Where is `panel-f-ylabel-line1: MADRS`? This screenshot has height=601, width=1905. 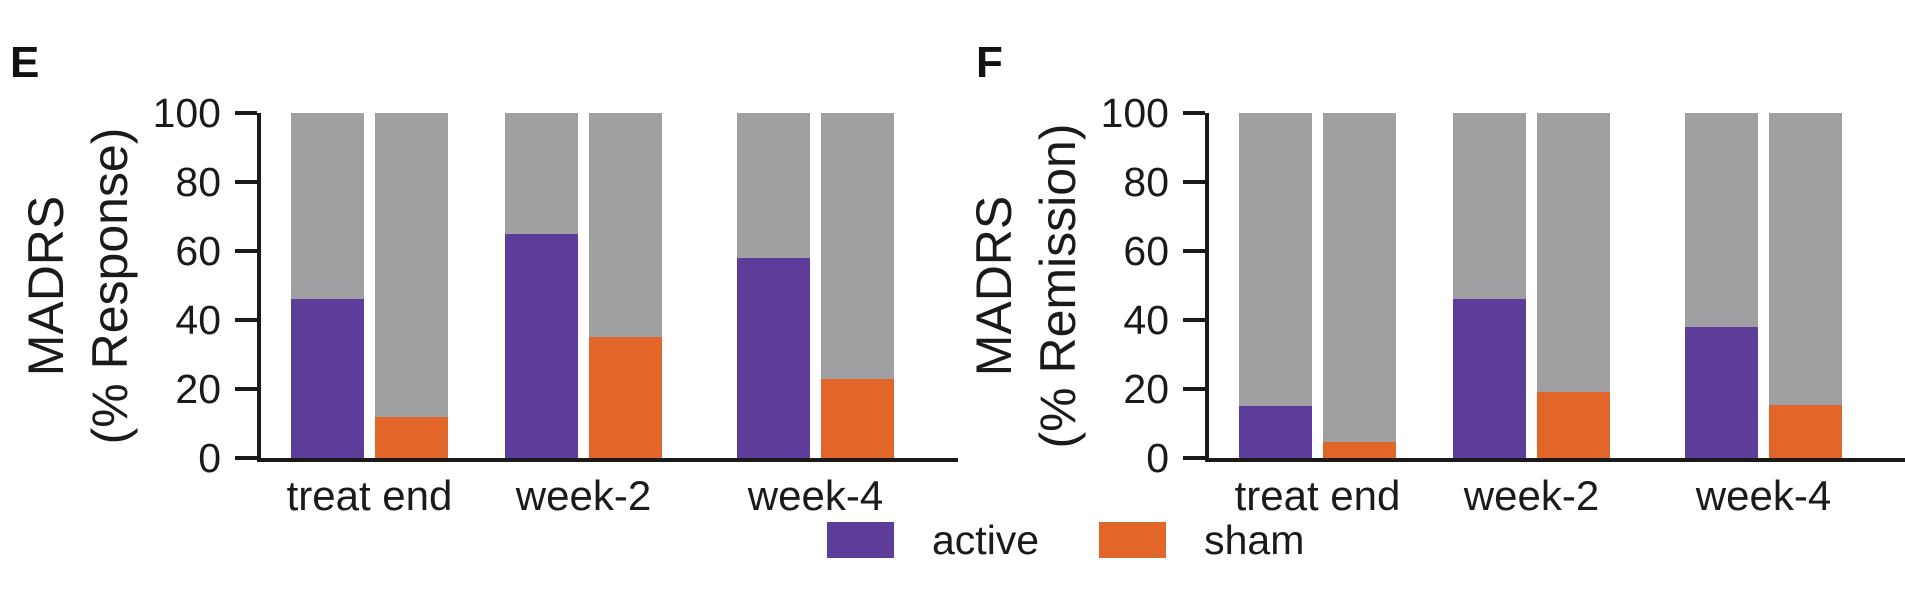
panel-f-ylabel-line1: MADRS is located at coordinates (994, 285).